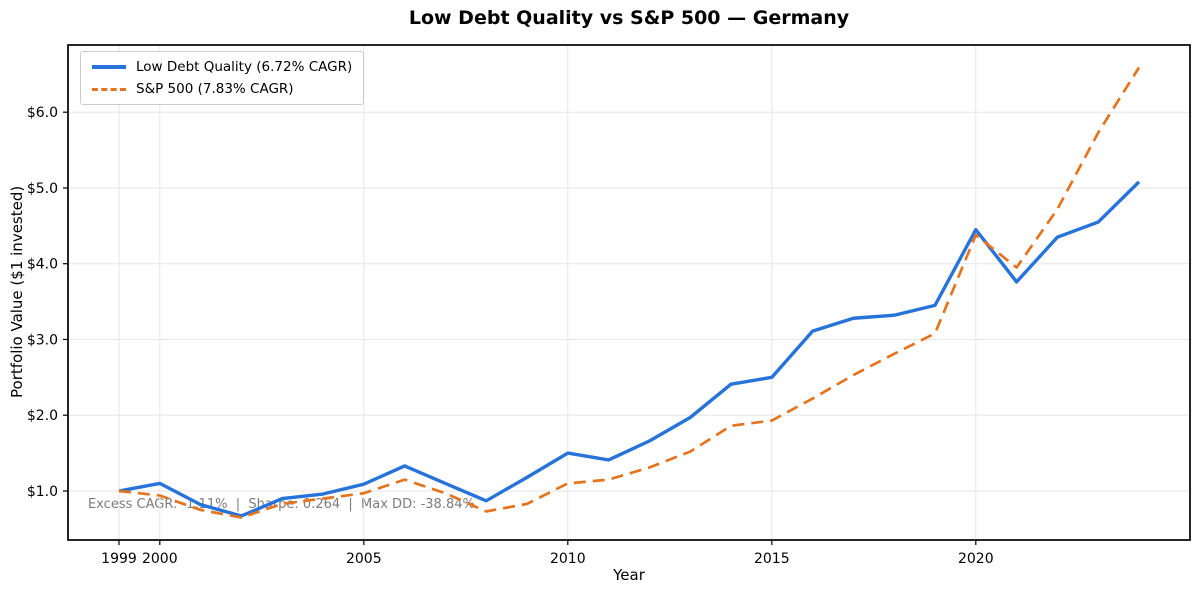 The image size is (1200, 594). I want to click on svg-text: 2005, so click(364, 559).